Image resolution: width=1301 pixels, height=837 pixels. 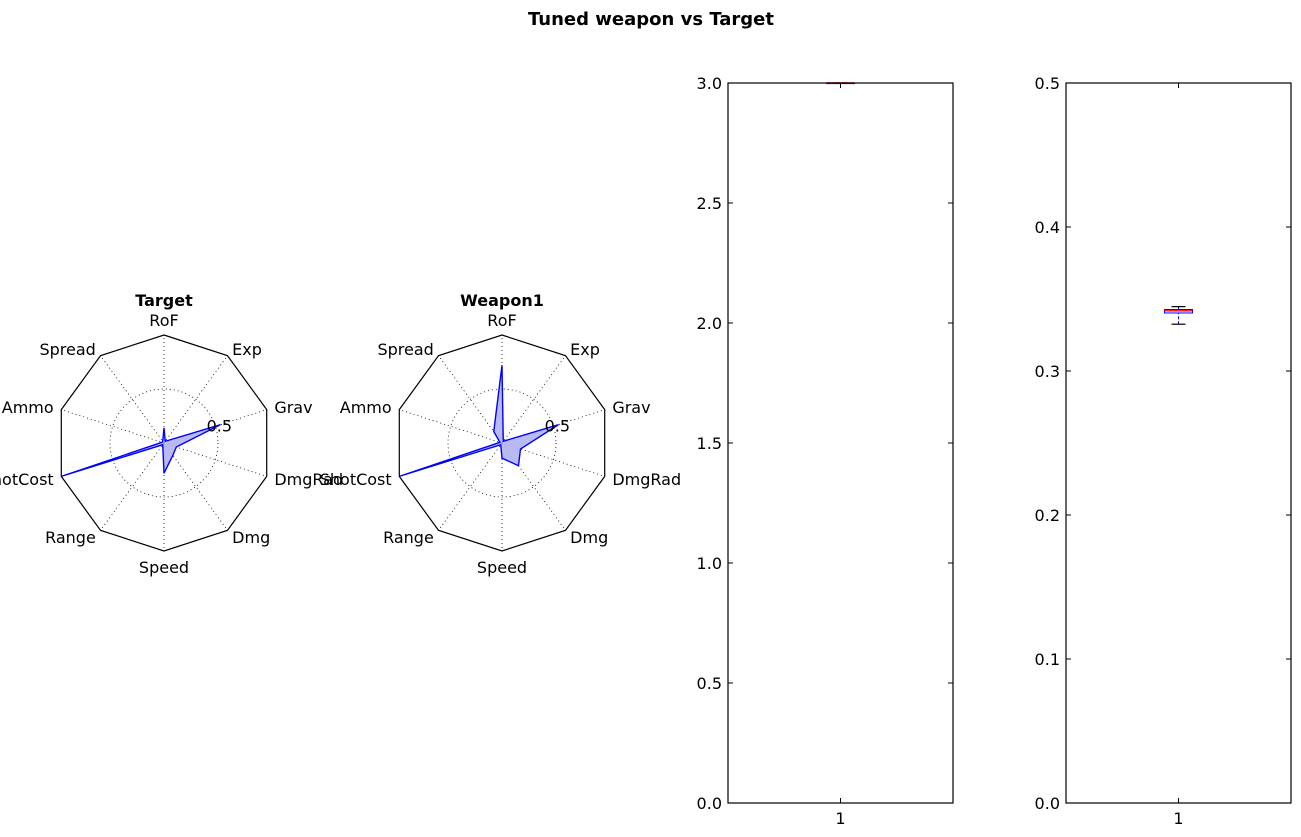 What do you see at coordinates (709, 323) in the screenshot?
I see `y-tick-label: 2.0` at bounding box center [709, 323].